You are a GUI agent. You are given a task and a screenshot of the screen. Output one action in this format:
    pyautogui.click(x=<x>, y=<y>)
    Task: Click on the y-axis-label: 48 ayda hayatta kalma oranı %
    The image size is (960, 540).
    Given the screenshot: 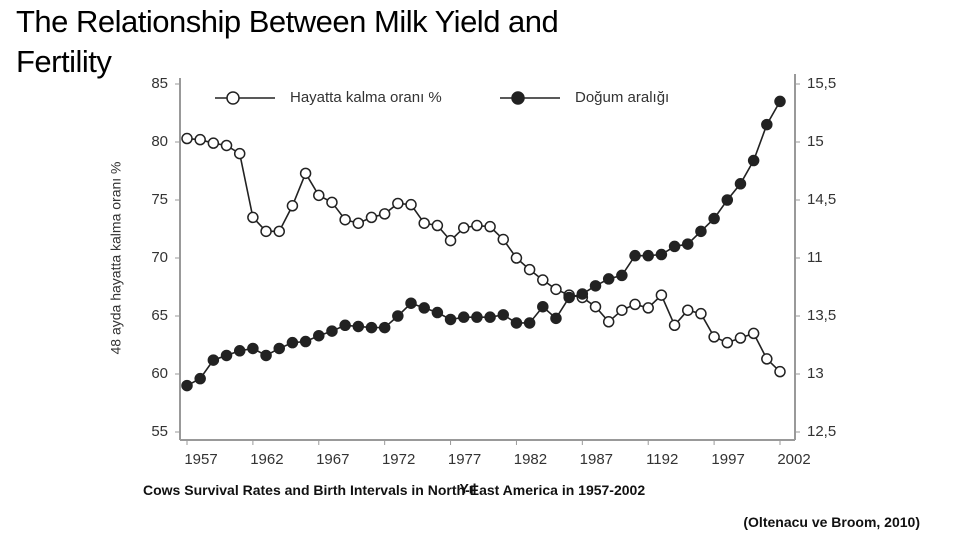 What is the action you would take?
    pyautogui.click(x=116, y=257)
    